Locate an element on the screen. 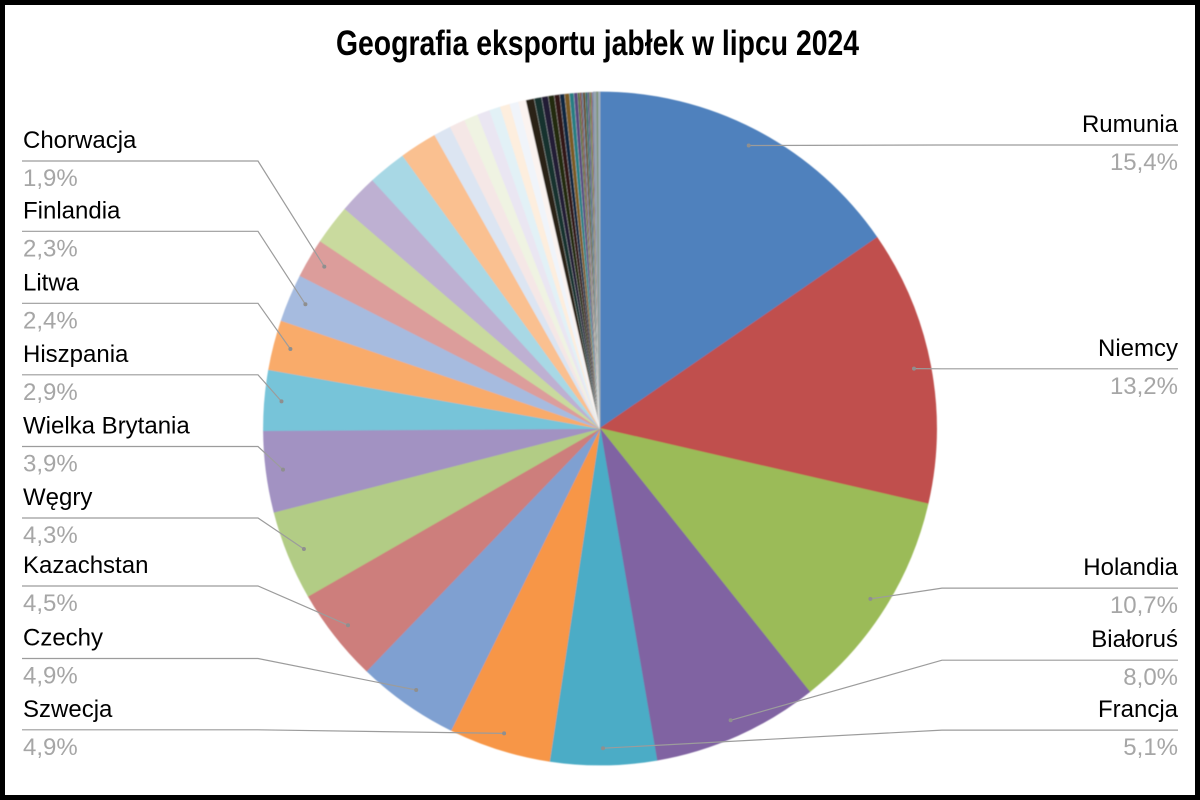 Image resolution: width=1200 pixels, height=800 pixels. svg-text: Niemcy is located at coordinates (1138, 348).